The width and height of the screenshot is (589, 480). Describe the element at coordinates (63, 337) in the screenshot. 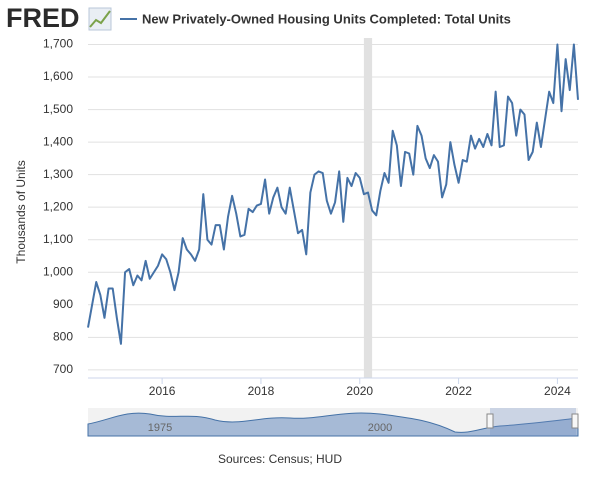

I see `y-tick-label: 800` at that location.